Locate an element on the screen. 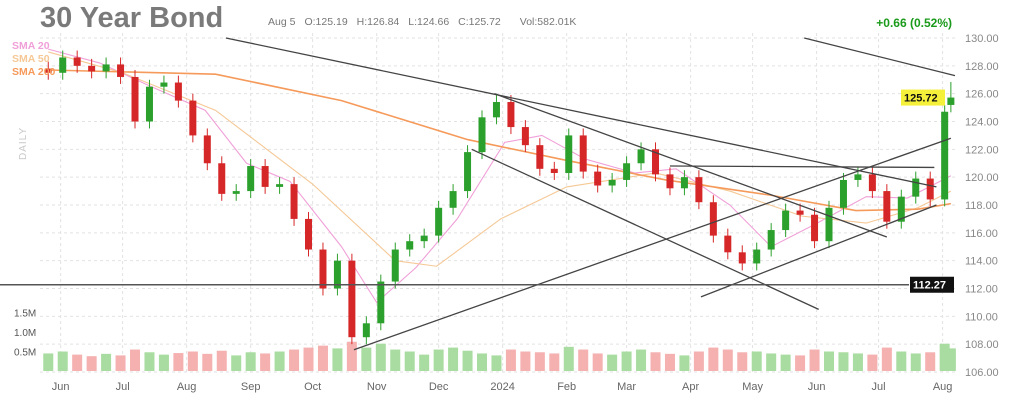 Image resolution: width=1024 pixels, height=401 pixels. last-price-tag is located at coordinates (923, 97).